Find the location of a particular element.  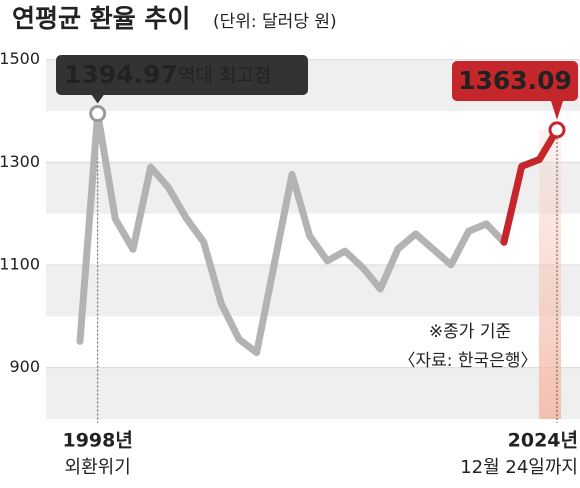

x-tick-note: 12월 24일까지 is located at coordinates (519, 467).